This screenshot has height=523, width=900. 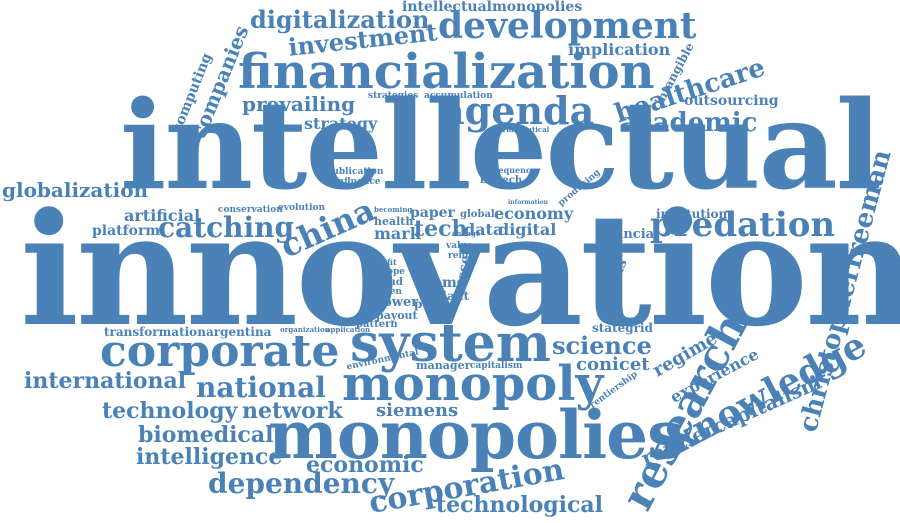 What do you see at coordinates (435, 304) in the screenshot?
I see `word-public: public` at bounding box center [435, 304].